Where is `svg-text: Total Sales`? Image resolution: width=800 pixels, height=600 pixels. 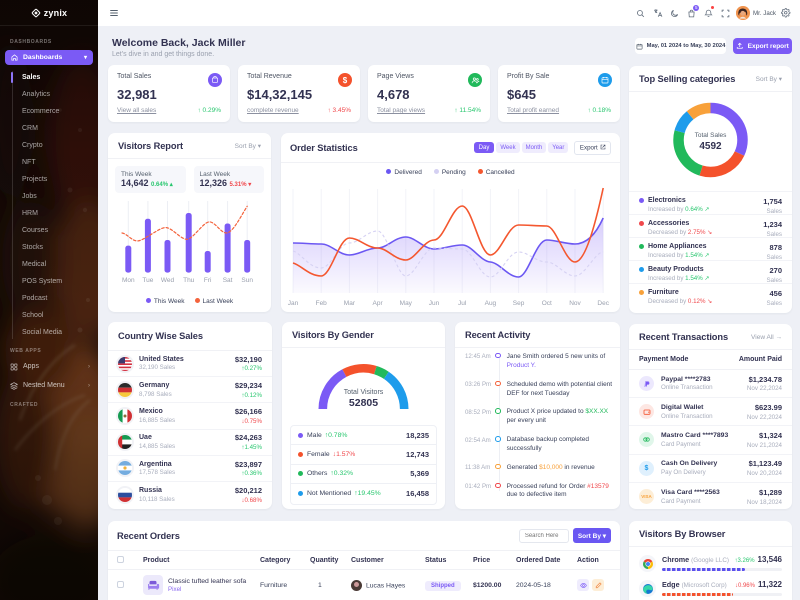
svg-text: Total Sales is located at coordinates (711, 135).